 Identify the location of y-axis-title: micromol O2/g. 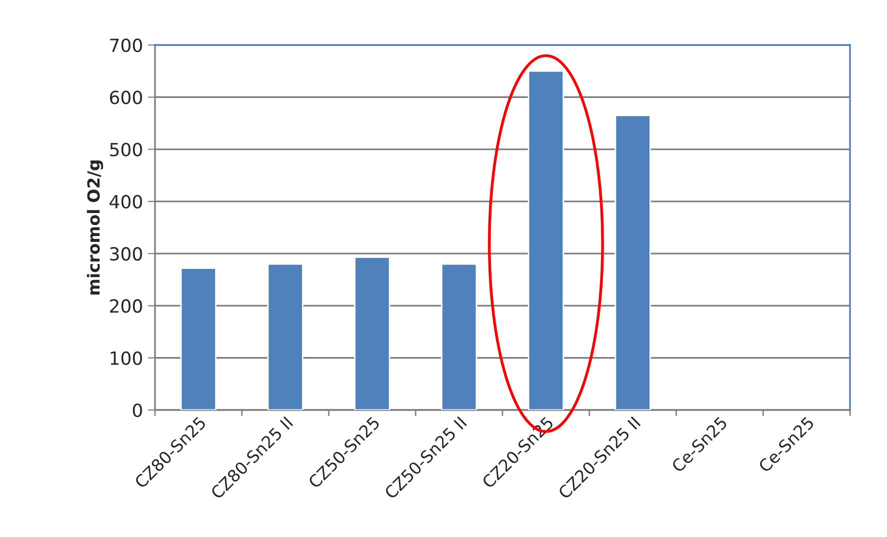
(95, 227).